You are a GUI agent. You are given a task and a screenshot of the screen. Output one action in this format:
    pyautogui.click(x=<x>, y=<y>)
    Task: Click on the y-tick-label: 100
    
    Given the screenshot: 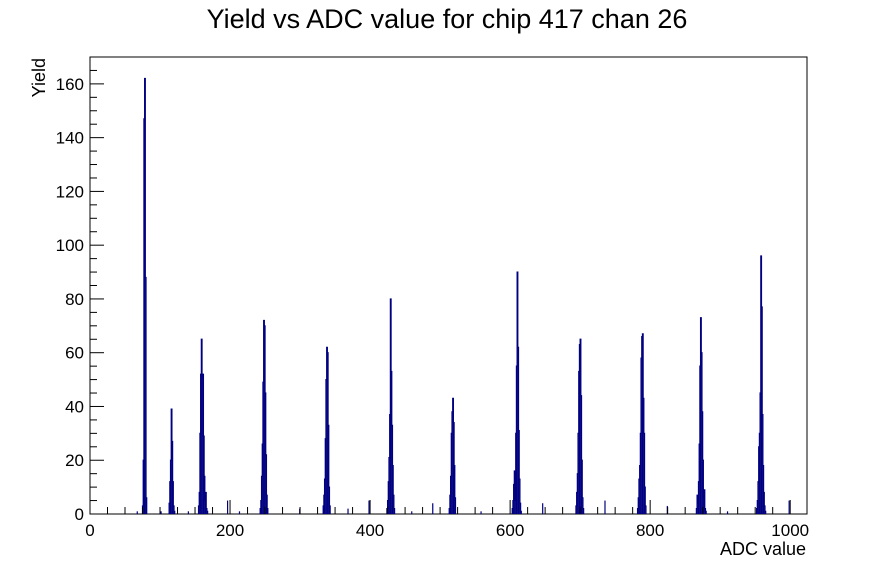 What is the action you would take?
    pyautogui.click(x=70, y=245)
    